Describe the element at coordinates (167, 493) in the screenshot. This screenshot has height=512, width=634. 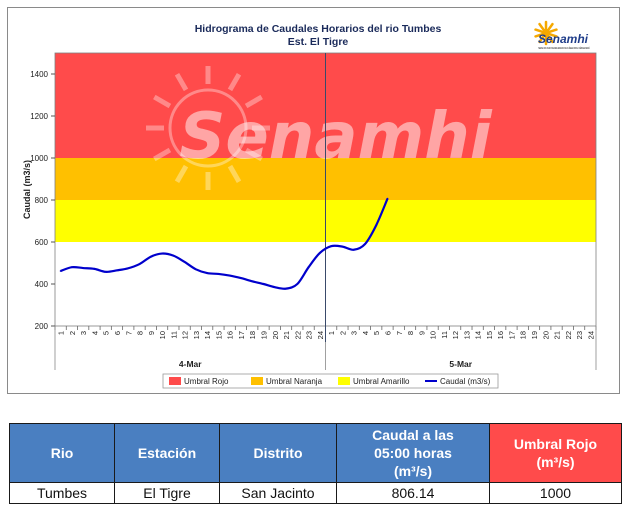
I see `cell-estacion: El Tigre` at that location.